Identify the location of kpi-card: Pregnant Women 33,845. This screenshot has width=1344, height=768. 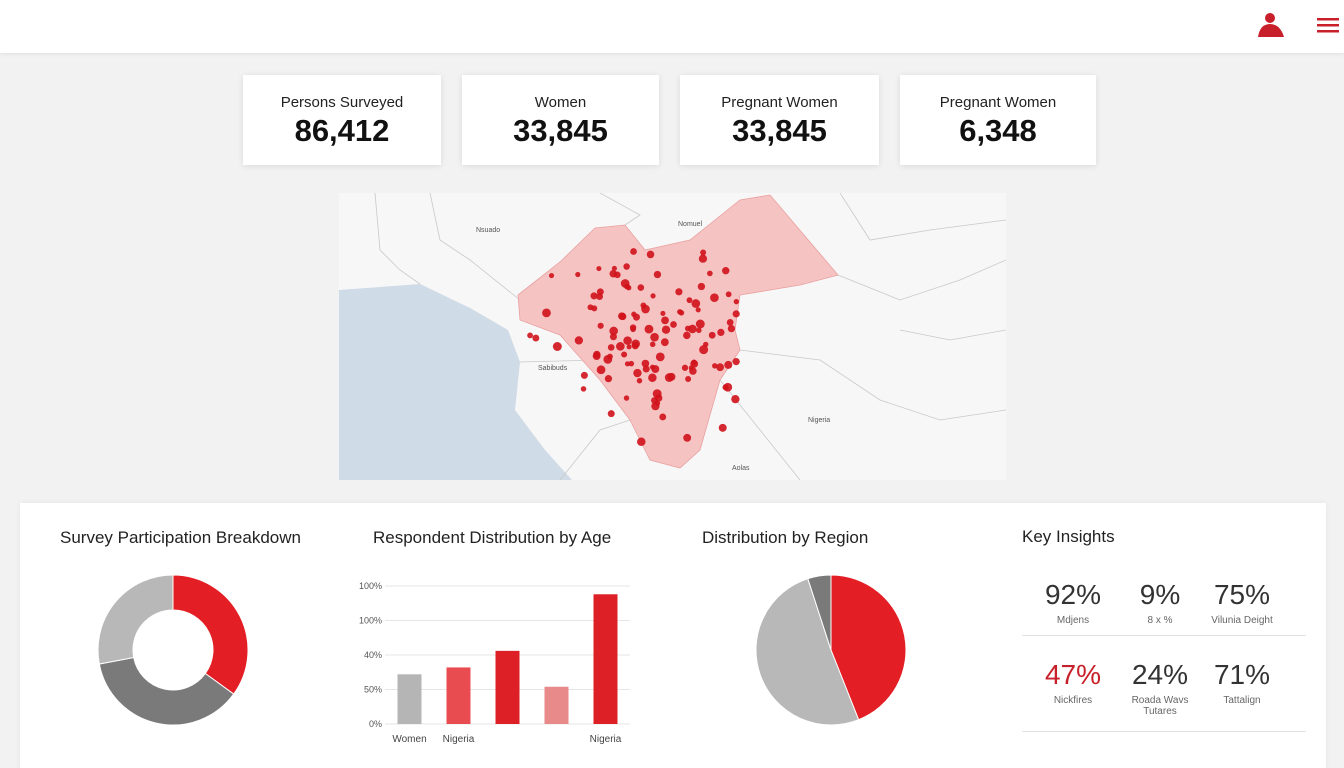
(779, 120).